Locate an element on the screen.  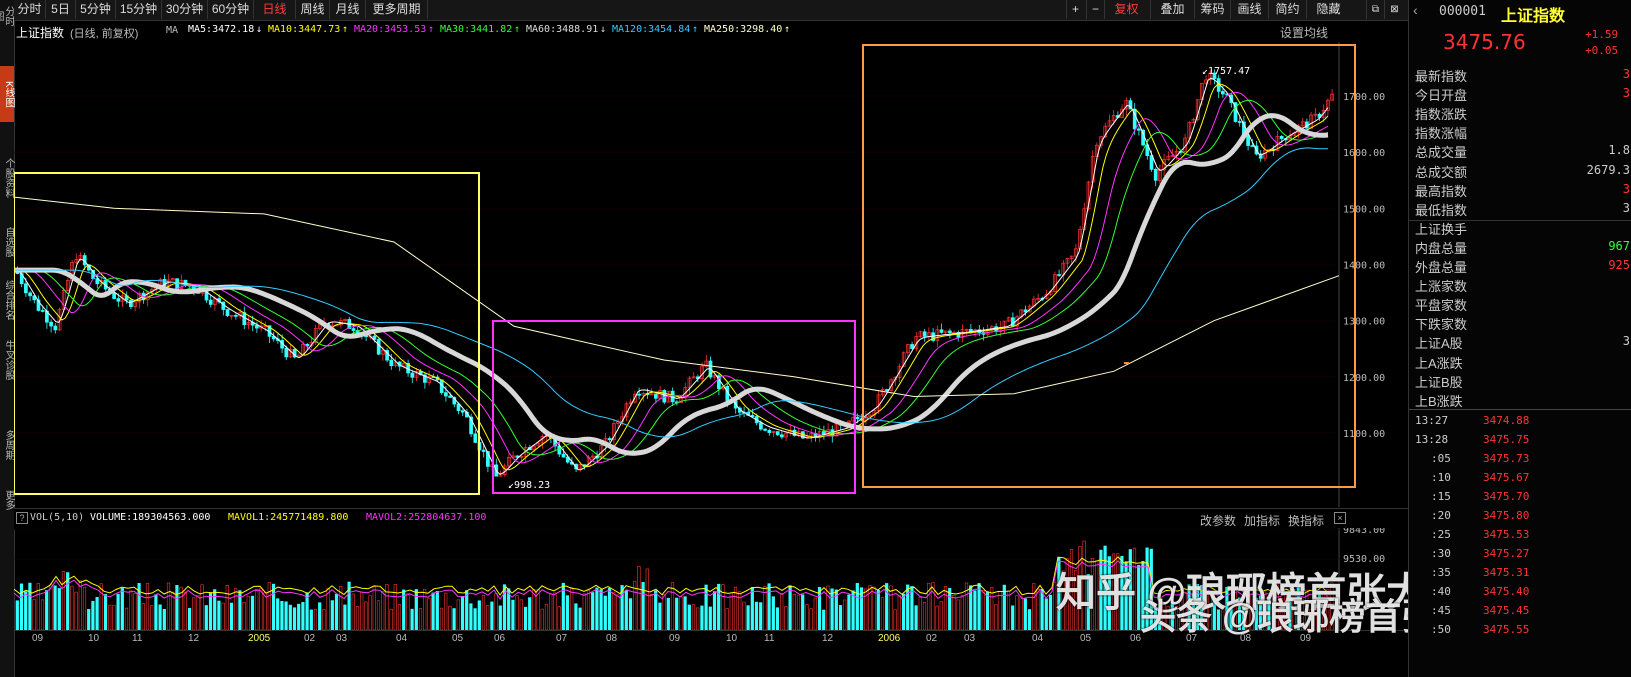
ma-settings-link: 设置均线 is located at coordinates (1304, 33).